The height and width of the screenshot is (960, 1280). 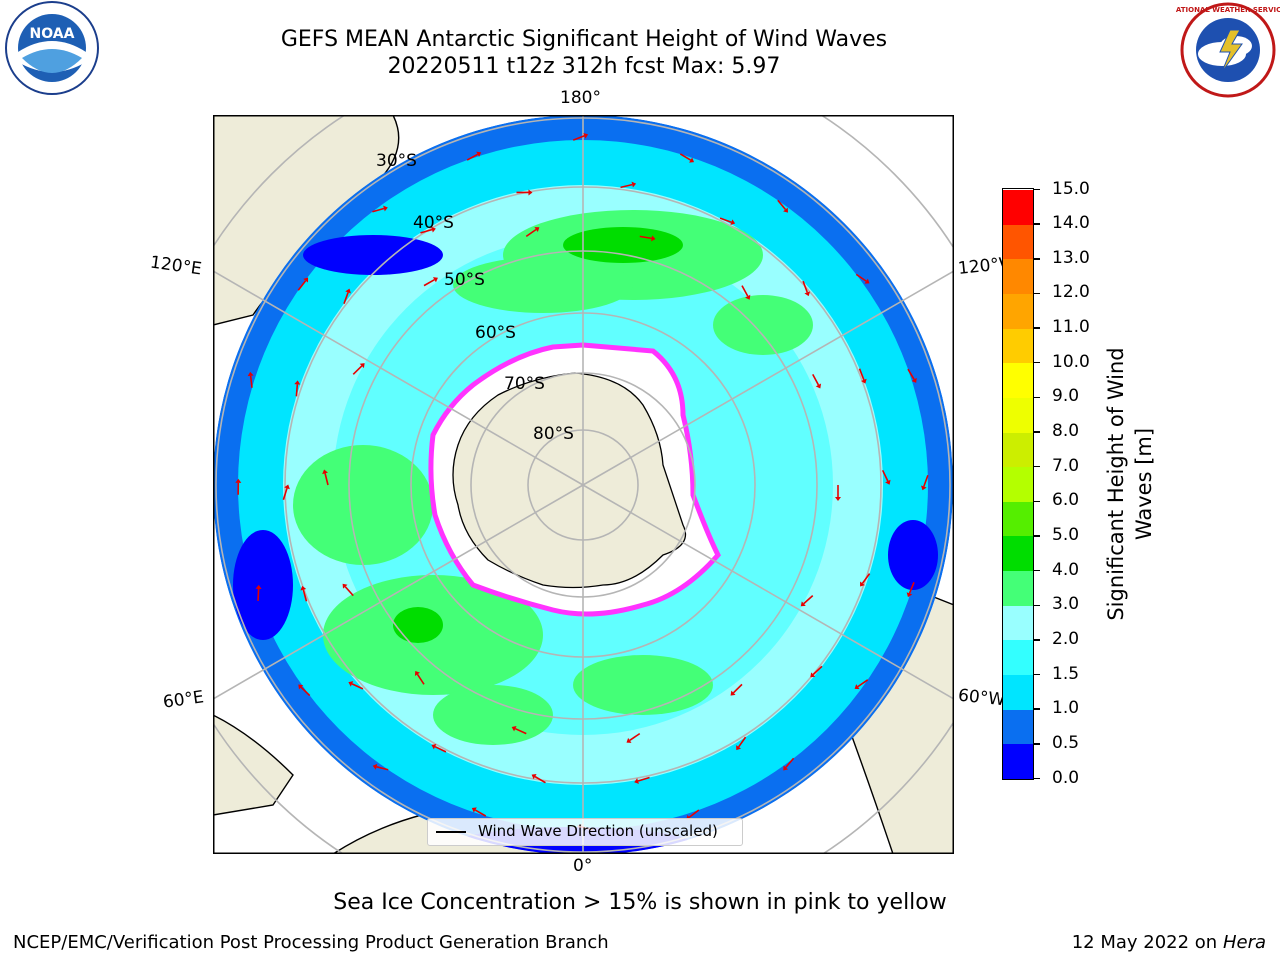 I want to click on colorbar-tick-label: 7.0, so click(x=1066, y=465).